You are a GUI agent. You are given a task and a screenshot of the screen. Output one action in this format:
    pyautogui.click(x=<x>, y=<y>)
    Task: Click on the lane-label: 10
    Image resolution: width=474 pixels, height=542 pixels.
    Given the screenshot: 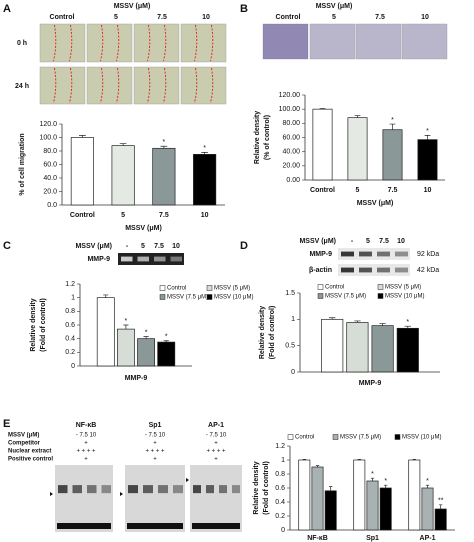 What is the action you would take?
    pyautogui.click(x=206, y=17)
    